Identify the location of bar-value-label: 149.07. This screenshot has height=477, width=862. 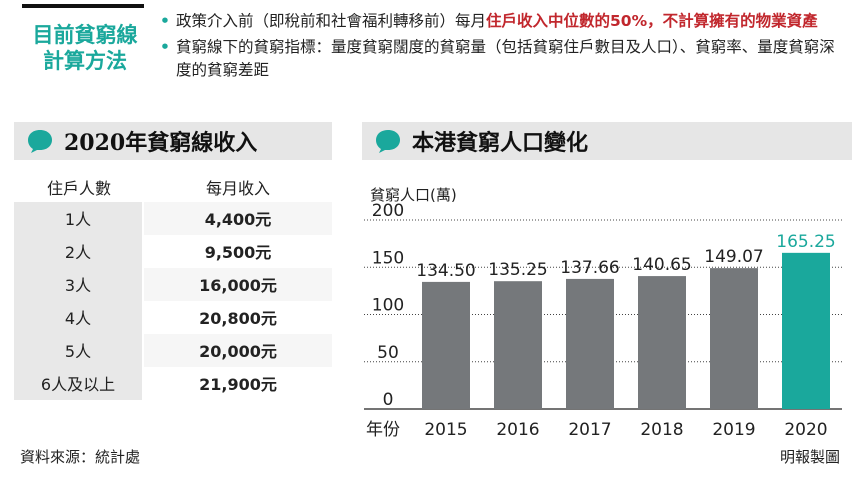
(733, 257).